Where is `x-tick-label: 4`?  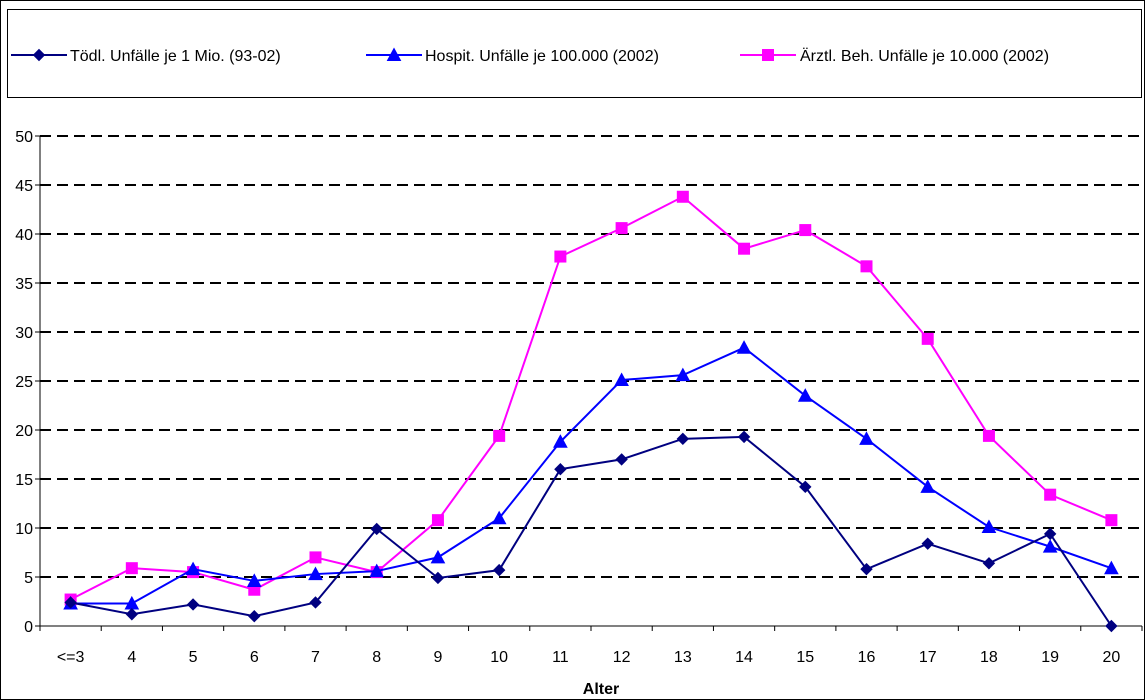
x-tick-label: 4 is located at coordinates (131, 657).